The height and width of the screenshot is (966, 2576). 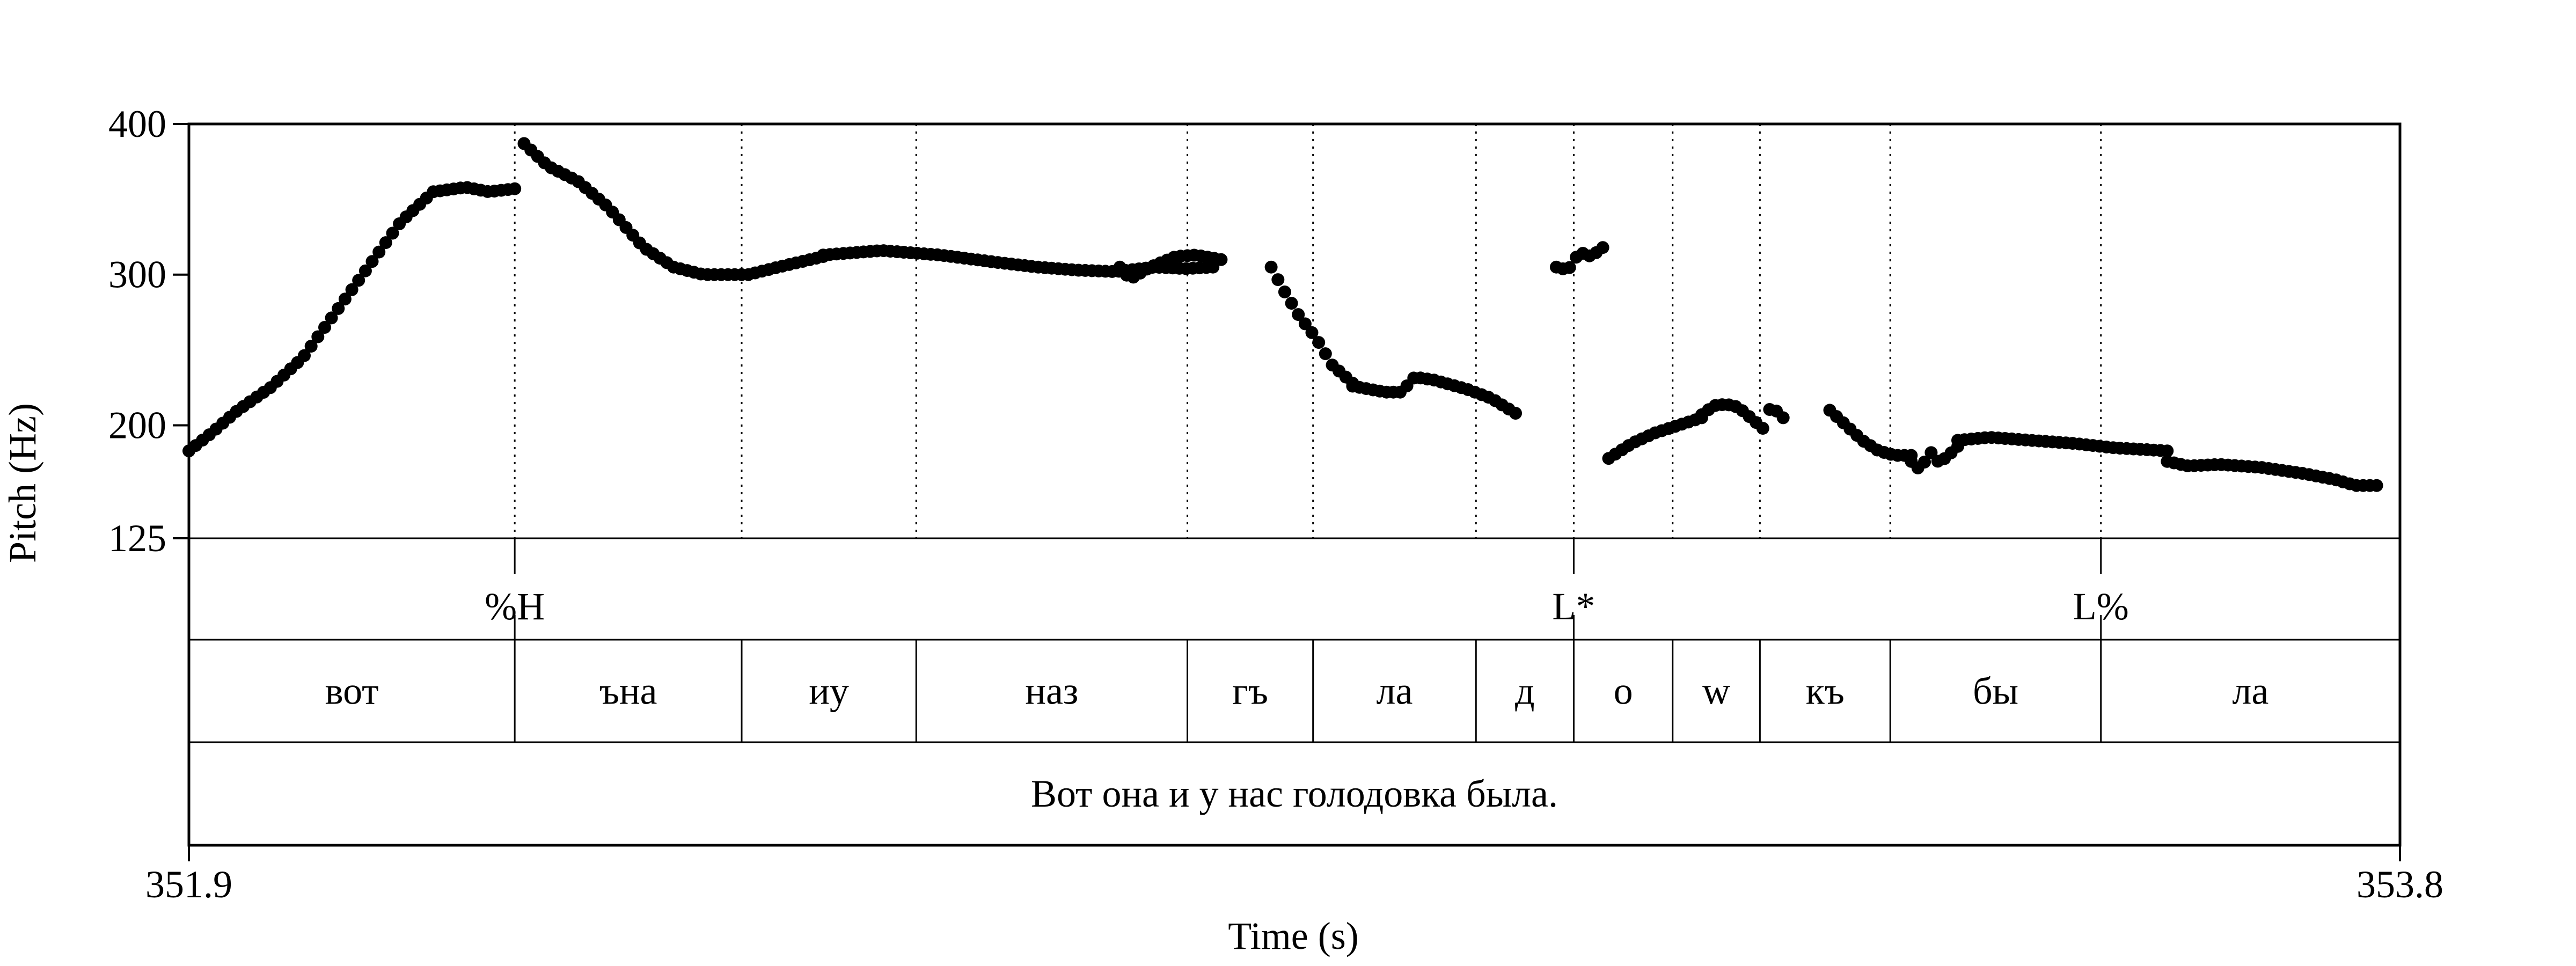 I want to click on y-tick-label: 400, so click(x=137, y=124).